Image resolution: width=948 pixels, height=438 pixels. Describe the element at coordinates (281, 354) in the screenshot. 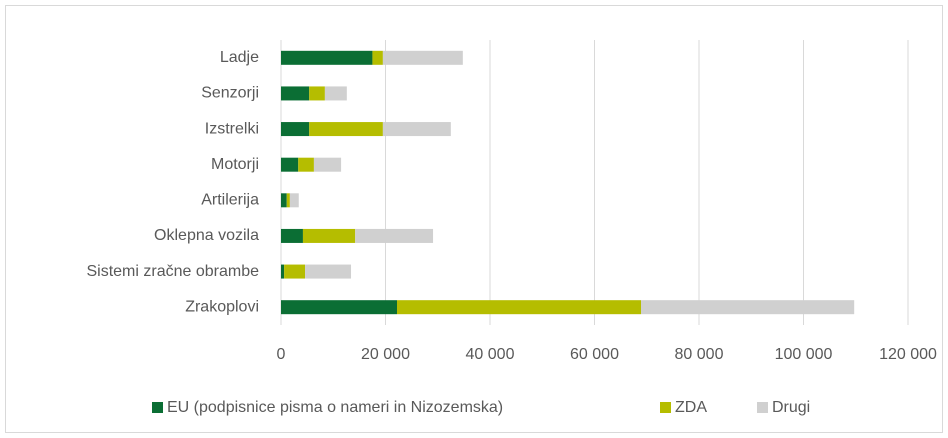

I see `x-tick-label: 0` at that location.